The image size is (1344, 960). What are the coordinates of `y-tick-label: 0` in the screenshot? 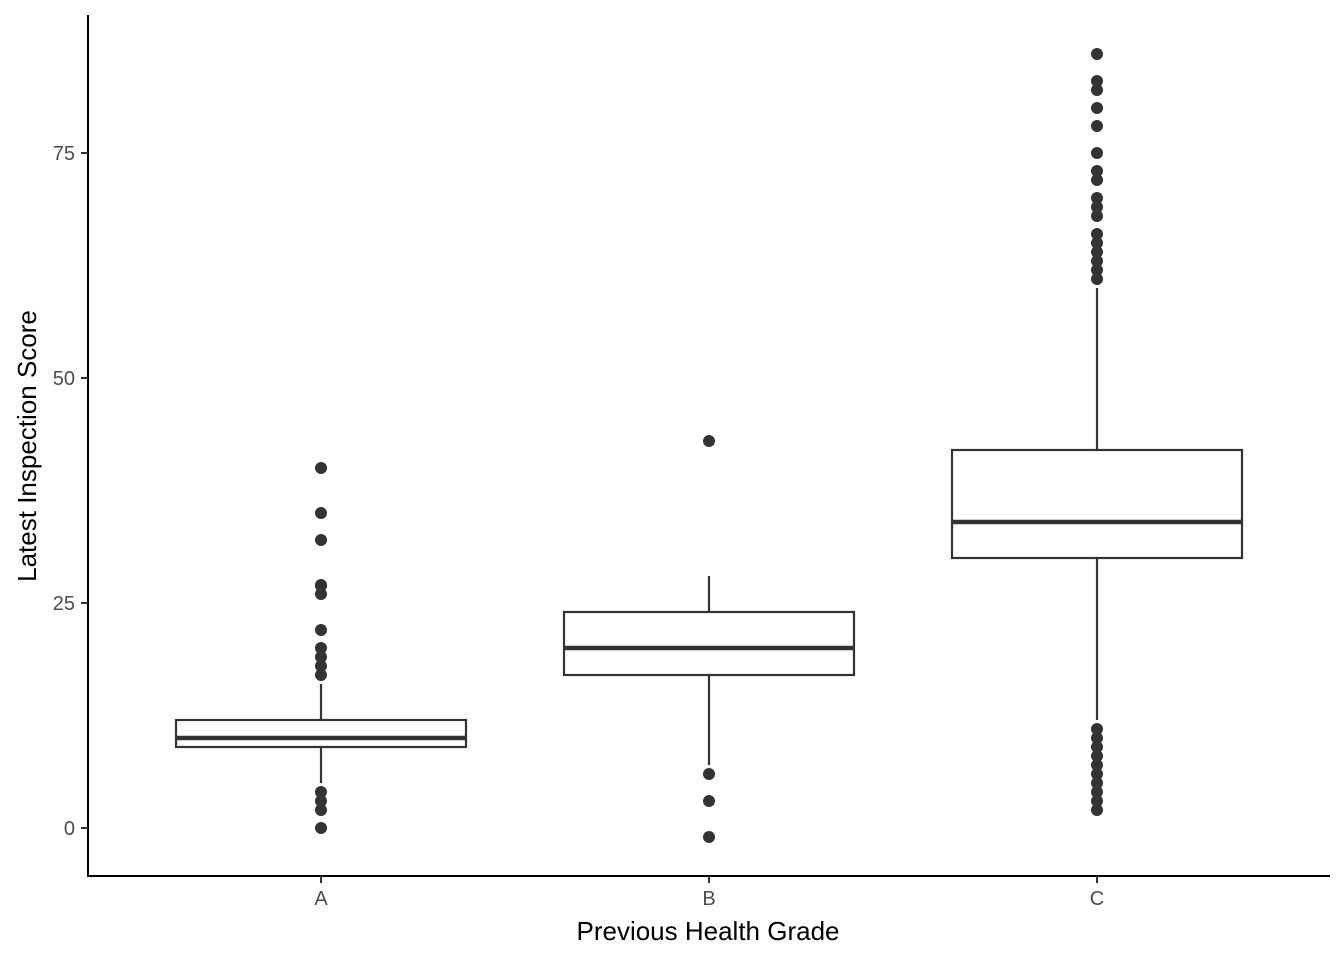 It's located at (69, 829).